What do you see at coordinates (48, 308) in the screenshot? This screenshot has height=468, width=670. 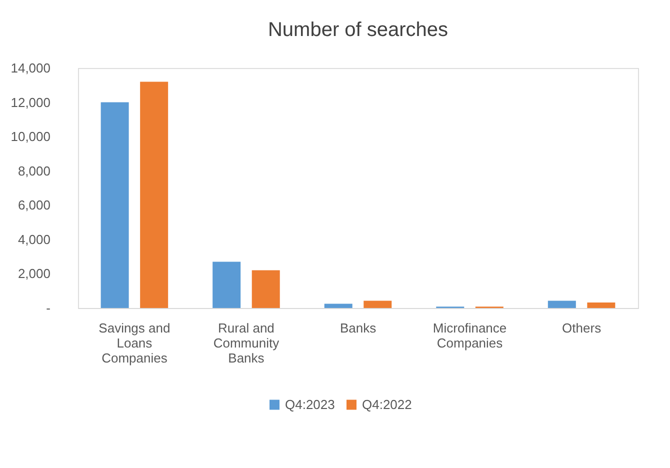 I see `y-tick-label: -` at bounding box center [48, 308].